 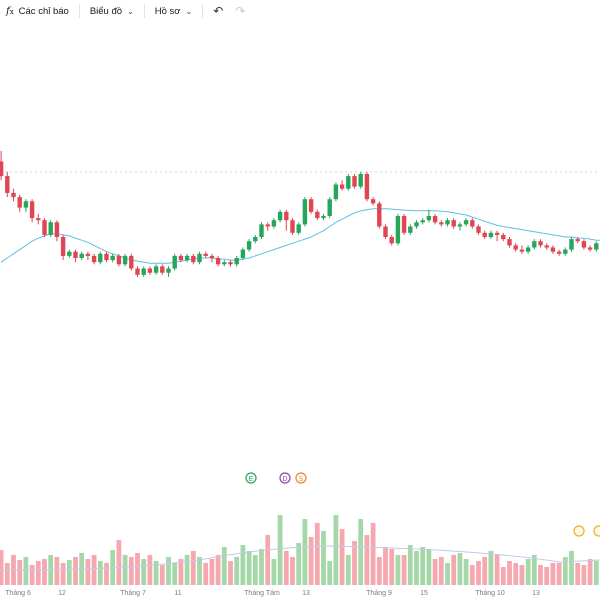 I want to click on x-axis-tick-label: Tháng Tám, so click(x=262, y=593).